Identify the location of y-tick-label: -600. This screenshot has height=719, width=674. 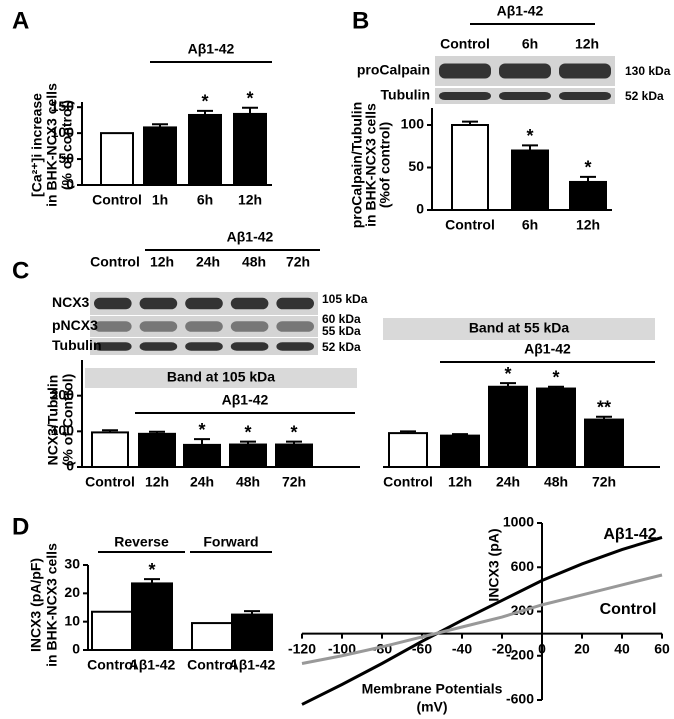
(520, 699).